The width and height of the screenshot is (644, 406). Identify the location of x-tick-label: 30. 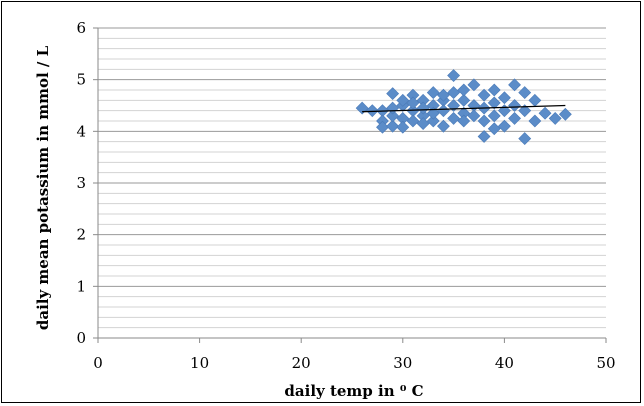
(402, 363).